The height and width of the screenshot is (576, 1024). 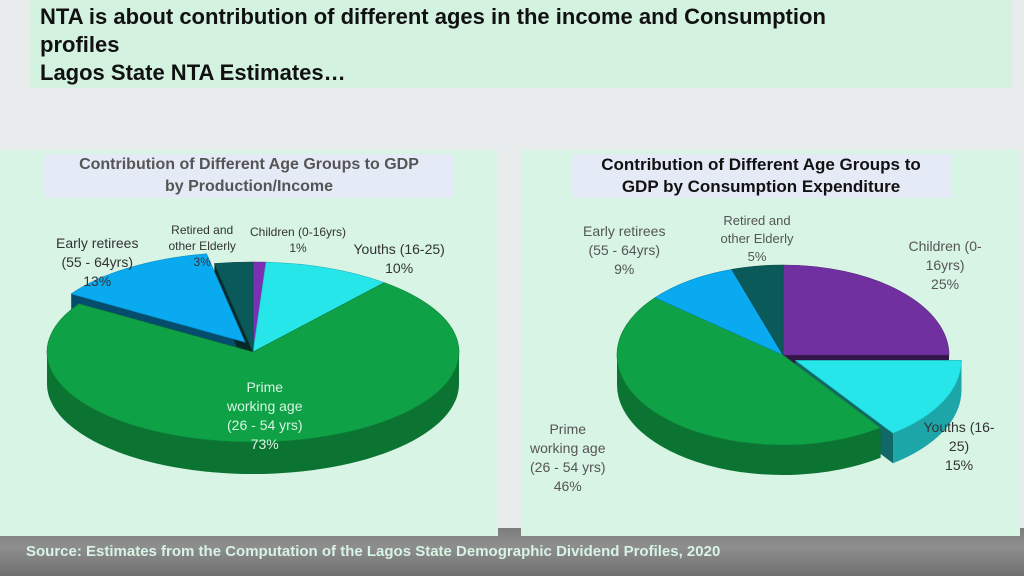 I want to click on slice-label-children-0-16yrs: Children (0- 16yrs) 25%, so click(x=945, y=265).